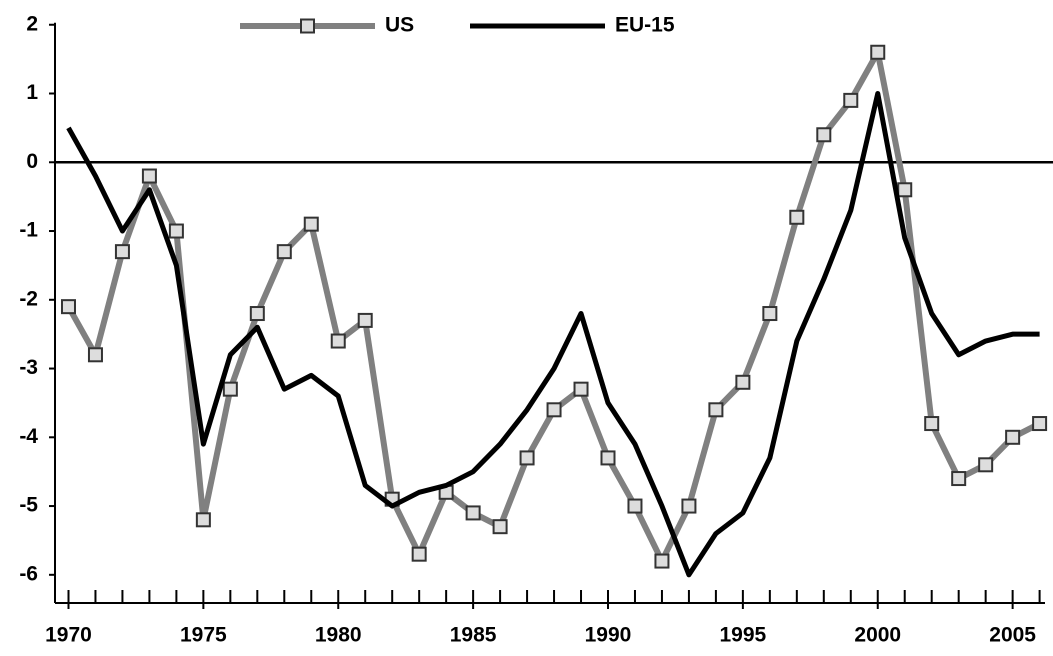 The height and width of the screenshot is (656, 1053). What do you see at coordinates (28, 505) in the screenshot?
I see `y-tick-label: -5` at bounding box center [28, 505].